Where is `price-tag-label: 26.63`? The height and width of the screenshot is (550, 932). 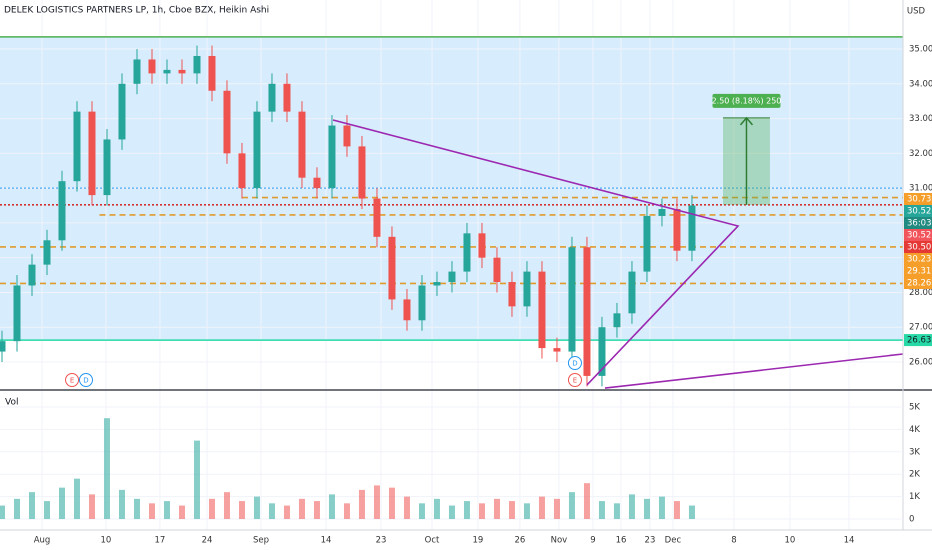
price-tag-label: 26.63 is located at coordinates (919, 341).